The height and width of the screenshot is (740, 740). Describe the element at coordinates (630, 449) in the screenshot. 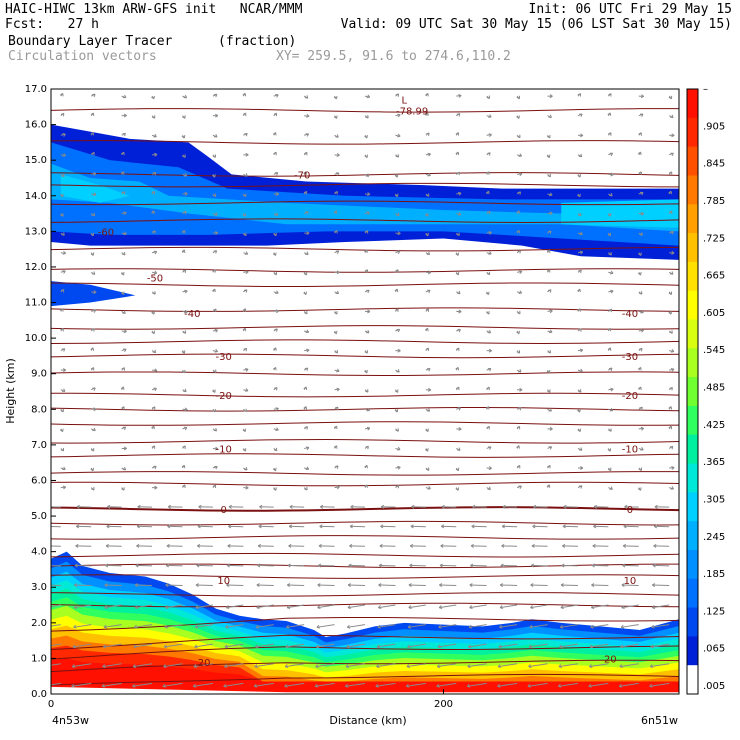

I see `contour-label: -10` at that location.